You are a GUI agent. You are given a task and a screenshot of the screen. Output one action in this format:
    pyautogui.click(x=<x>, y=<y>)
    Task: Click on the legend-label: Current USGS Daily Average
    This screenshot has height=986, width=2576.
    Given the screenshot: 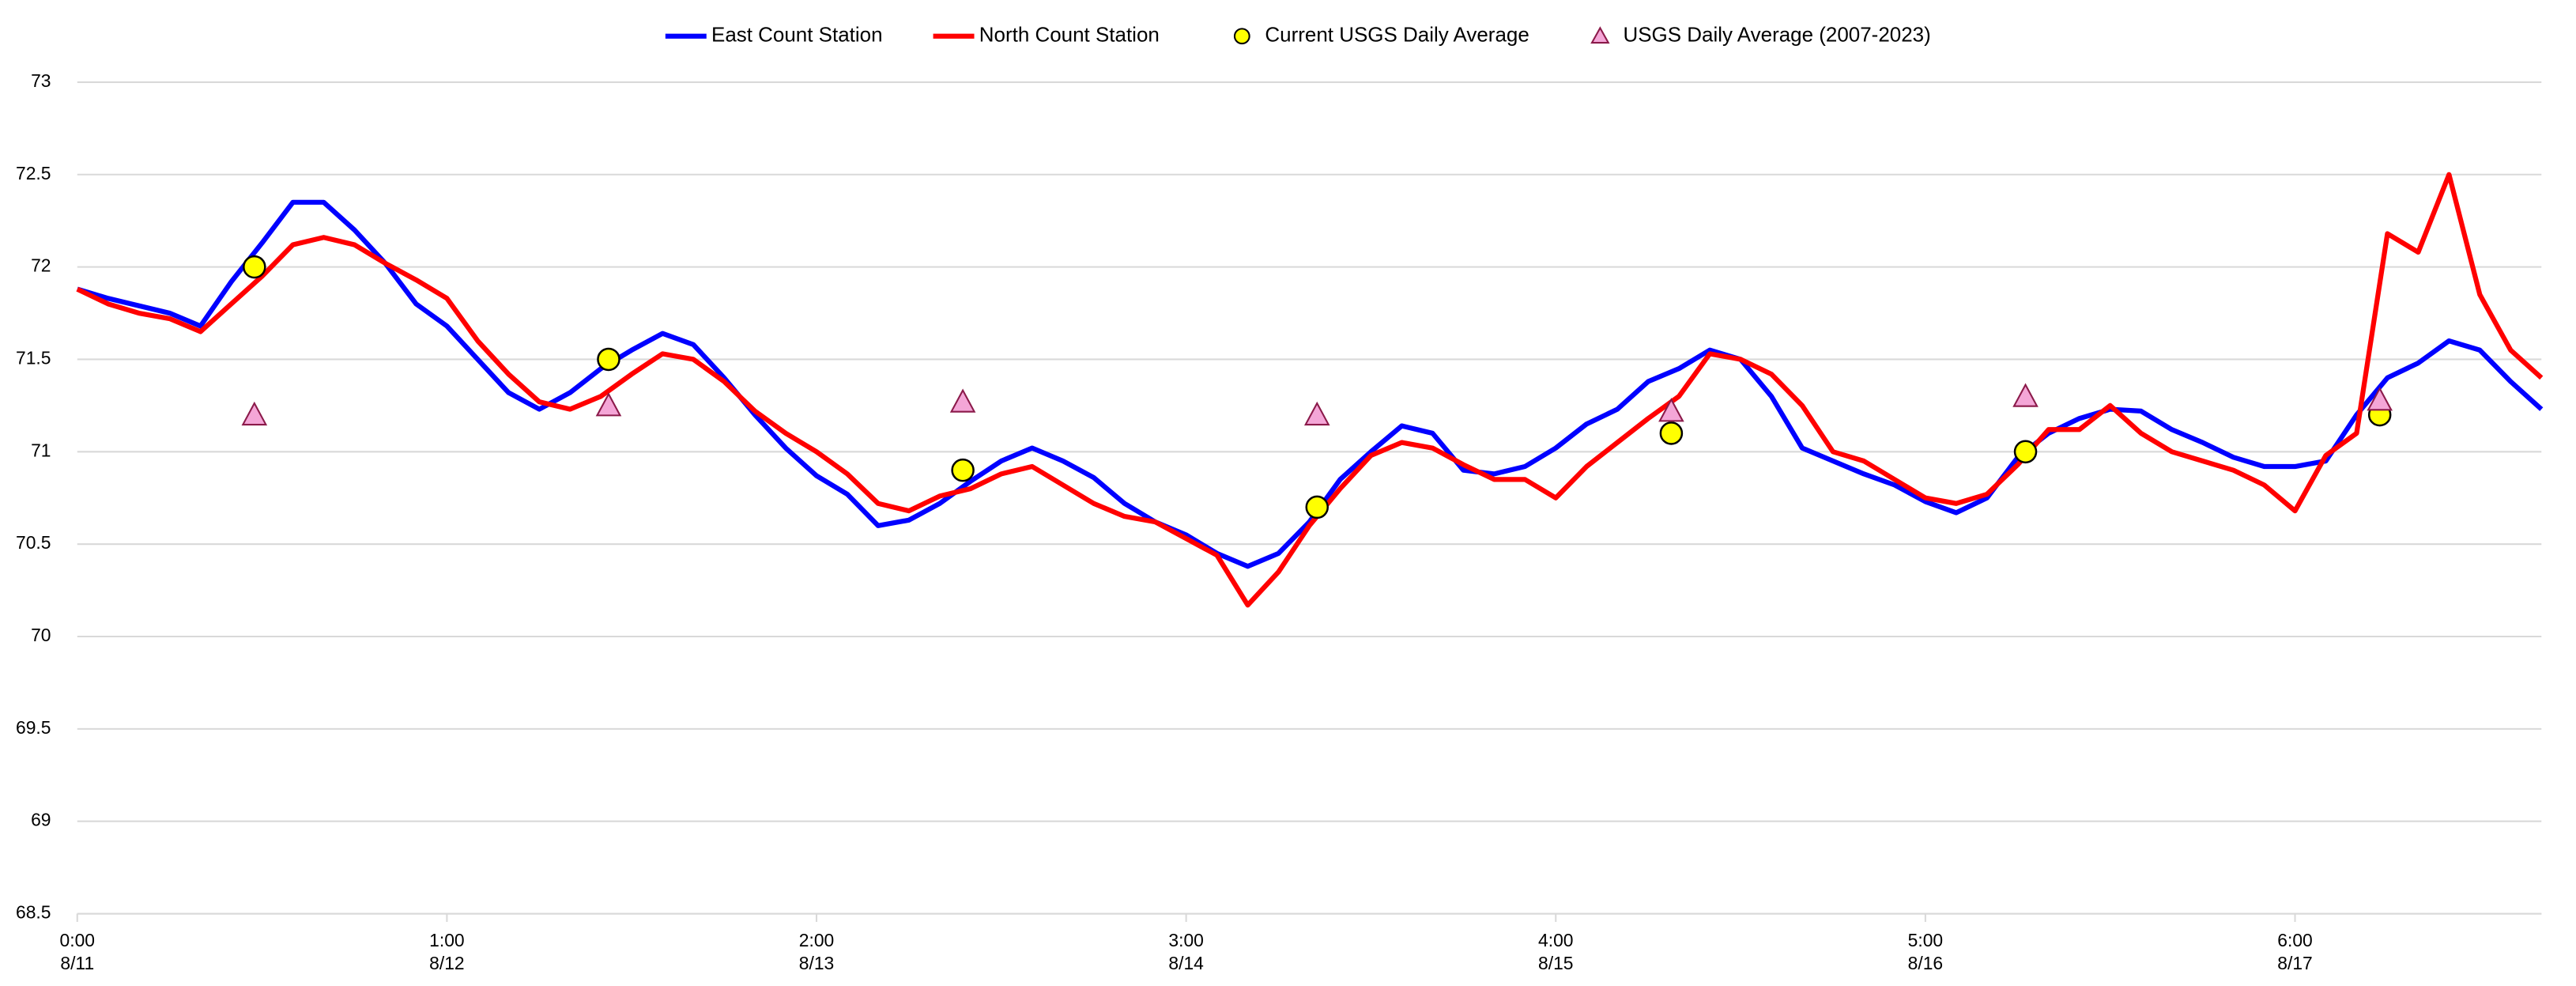 What is the action you would take?
    pyautogui.click(x=1397, y=35)
    